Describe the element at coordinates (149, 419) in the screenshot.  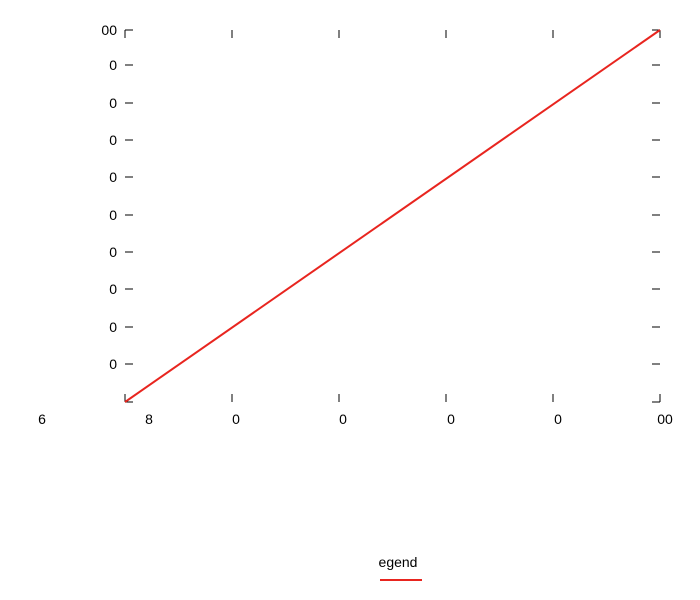
I see `x-tick-label: 8` at that location.